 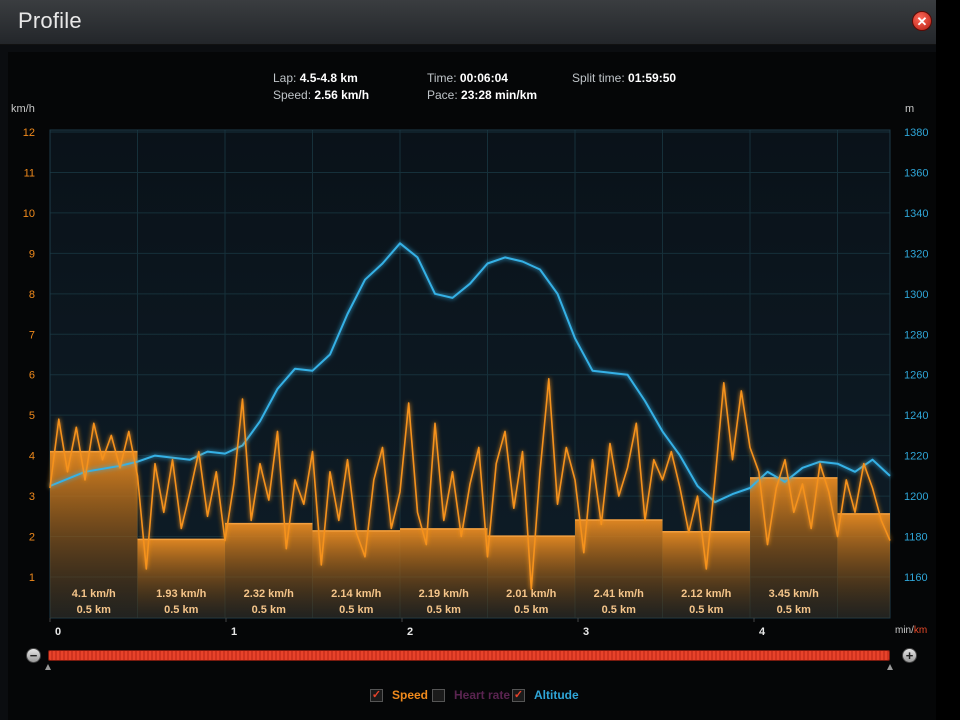 What do you see at coordinates (916, 376) in the screenshot?
I see `right-tick-label: 1260` at bounding box center [916, 376].